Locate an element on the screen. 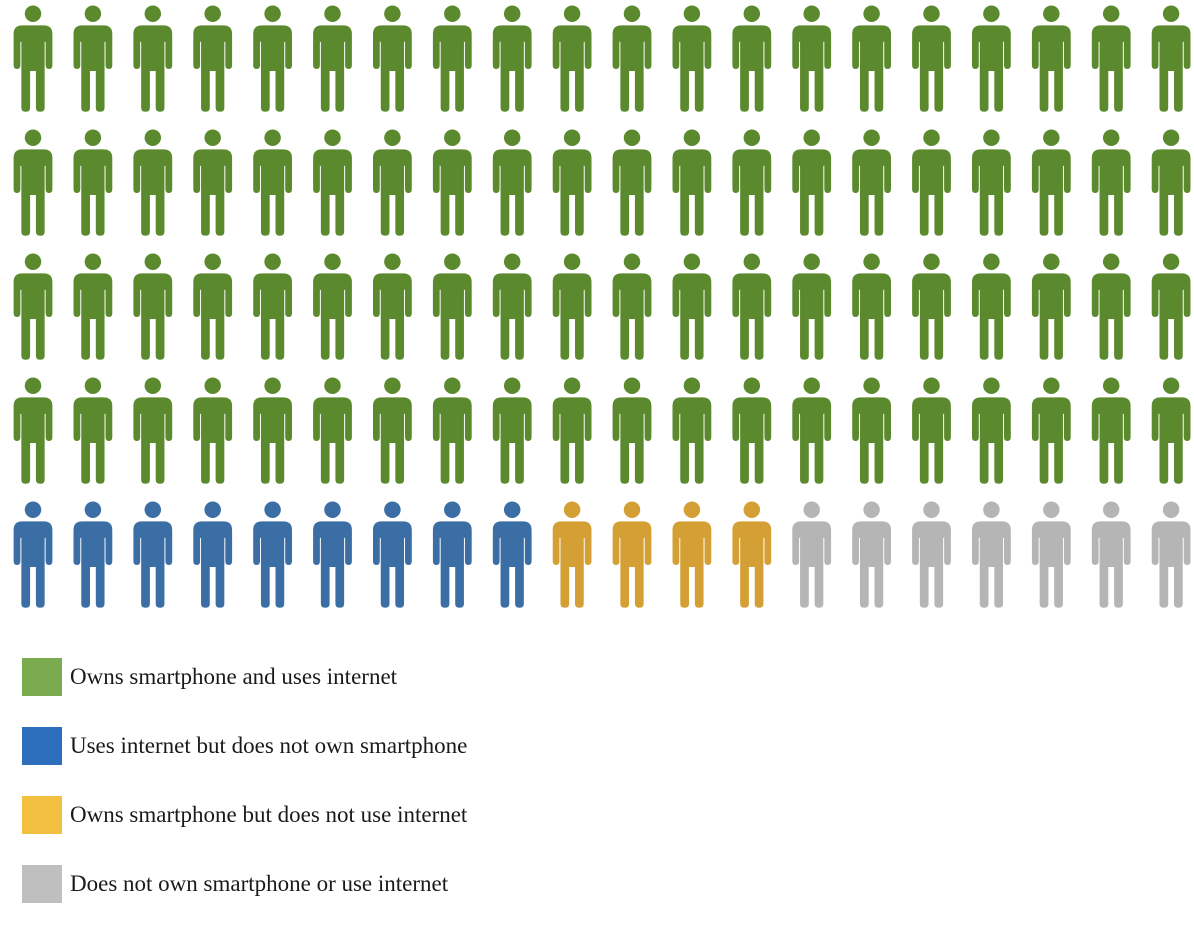  legend-label: Owns smartphone and uses internet is located at coordinates (234, 676).